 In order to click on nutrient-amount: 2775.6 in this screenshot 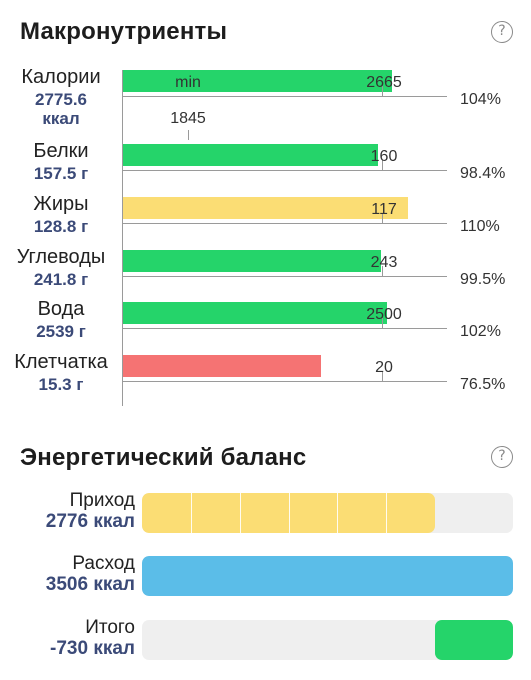, I will do `click(61, 99)`.